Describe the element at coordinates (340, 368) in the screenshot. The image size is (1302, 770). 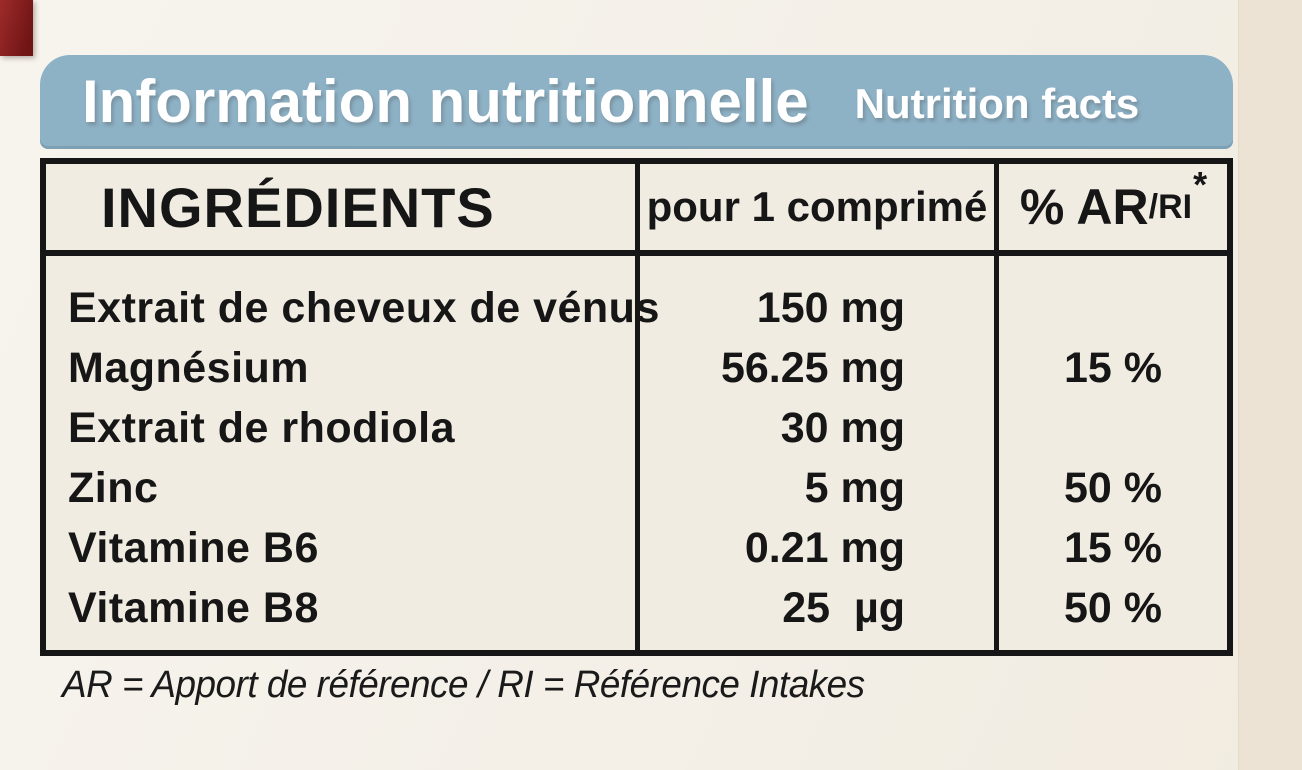
I see `table-row: Magnésium` at that location.